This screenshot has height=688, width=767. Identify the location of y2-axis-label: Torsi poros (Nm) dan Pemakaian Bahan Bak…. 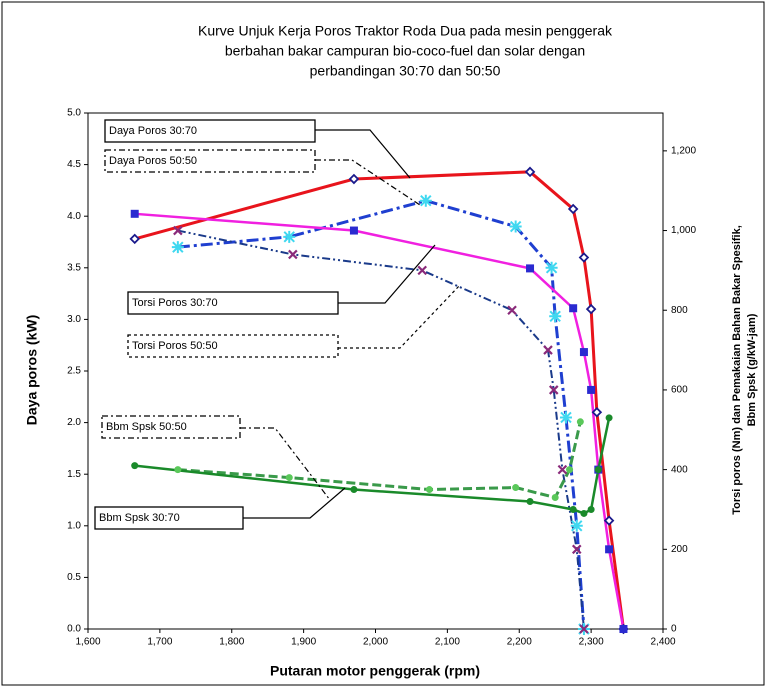
(737, 370).